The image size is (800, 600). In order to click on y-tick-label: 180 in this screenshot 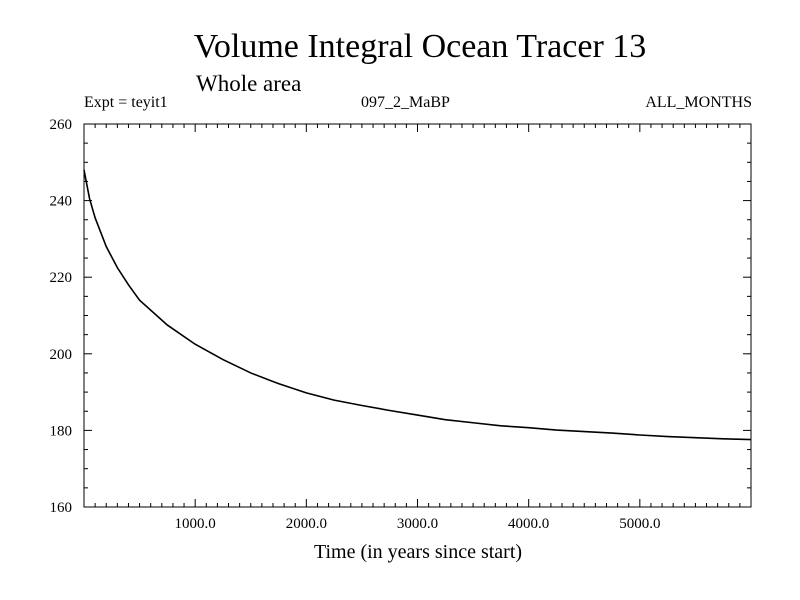, I will do `click(61, 431)`.